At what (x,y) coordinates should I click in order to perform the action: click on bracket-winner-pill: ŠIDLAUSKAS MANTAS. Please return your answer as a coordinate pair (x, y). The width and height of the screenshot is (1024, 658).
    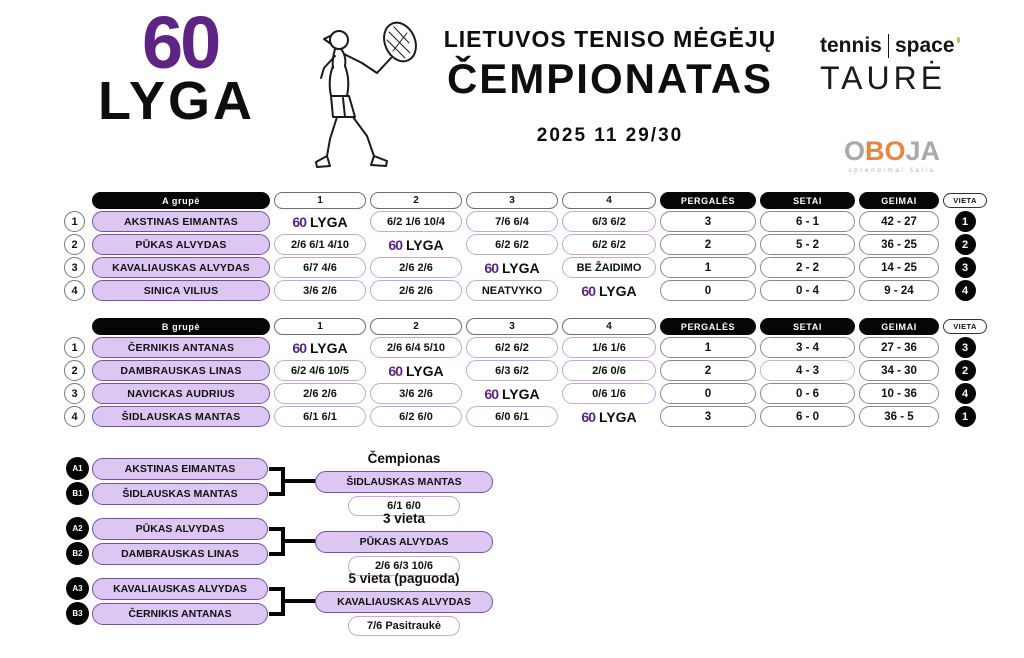
    Looking at the image, I should click on (404, 482).